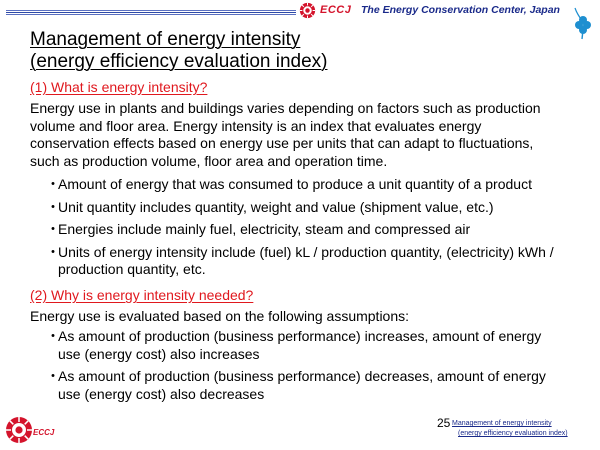 This screenshot has width=600, height=450. Describe the element at coordinates (336, 10) in the screenshot. I see `org-abbreviation: ECCJ` at that location.